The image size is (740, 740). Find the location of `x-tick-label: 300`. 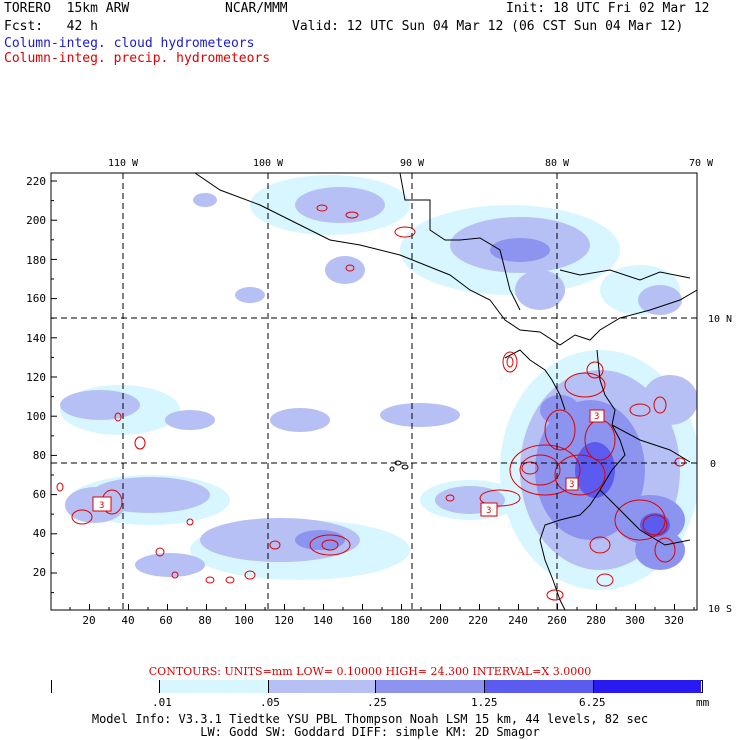

x-tick-label: 300 is located at coordinates (635, 620).